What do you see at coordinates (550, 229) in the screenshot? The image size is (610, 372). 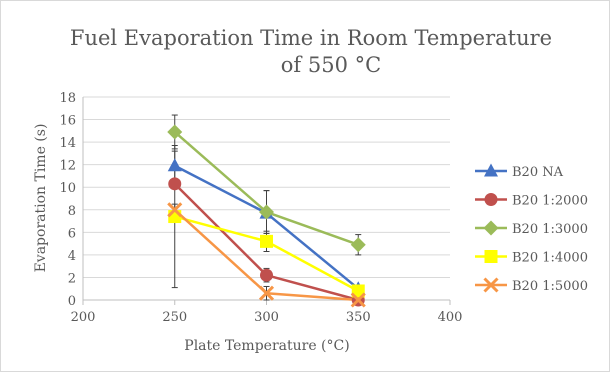 I see `legend-label-2: B20 1:3000` at bounding box center [550, 229].